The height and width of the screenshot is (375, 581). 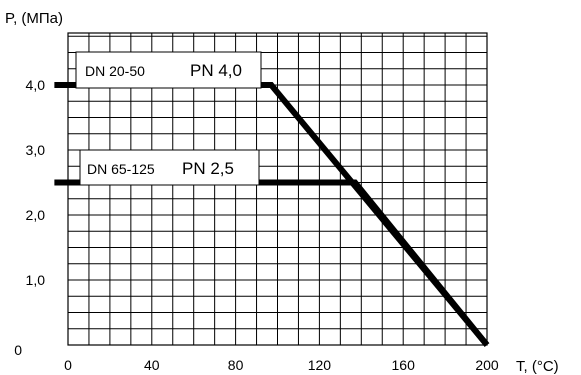 What do you see at coordinates (487, 365) in the screenshot?
I see `x-tick-label: 200` at bounding box center [487, 365].